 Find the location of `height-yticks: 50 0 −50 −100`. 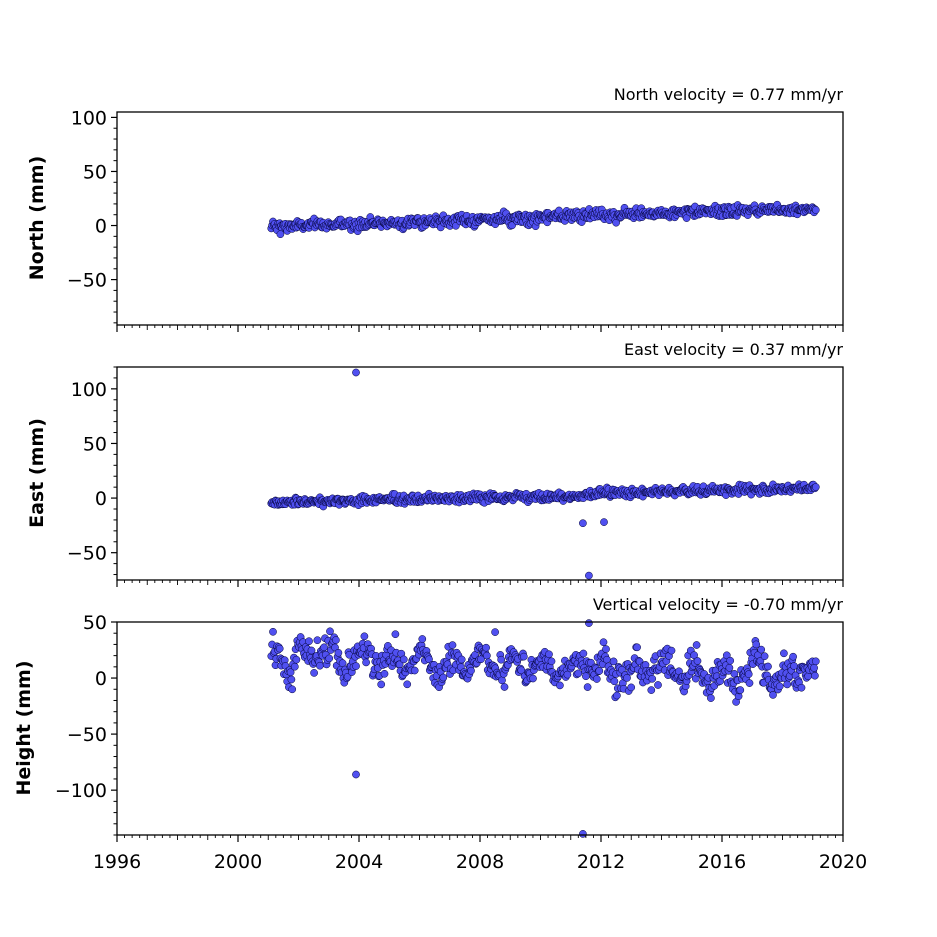

height-yticks: 50 0 −50 −100 is located at coordinates (86, 724).